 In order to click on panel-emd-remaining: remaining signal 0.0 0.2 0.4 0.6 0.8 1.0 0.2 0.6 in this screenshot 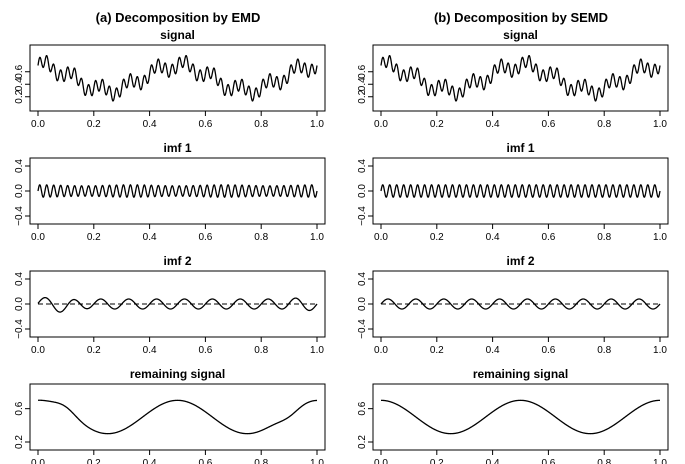, I will do `click(170, 415)`.